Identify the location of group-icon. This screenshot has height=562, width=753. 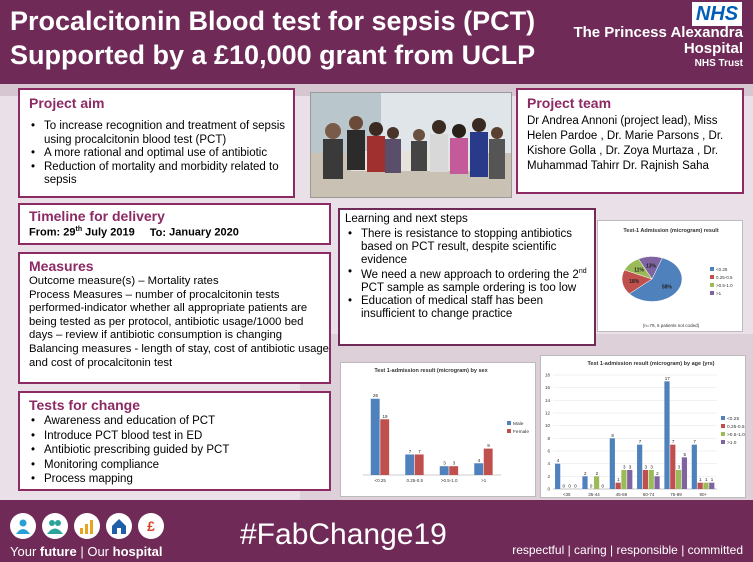
(55, 526).